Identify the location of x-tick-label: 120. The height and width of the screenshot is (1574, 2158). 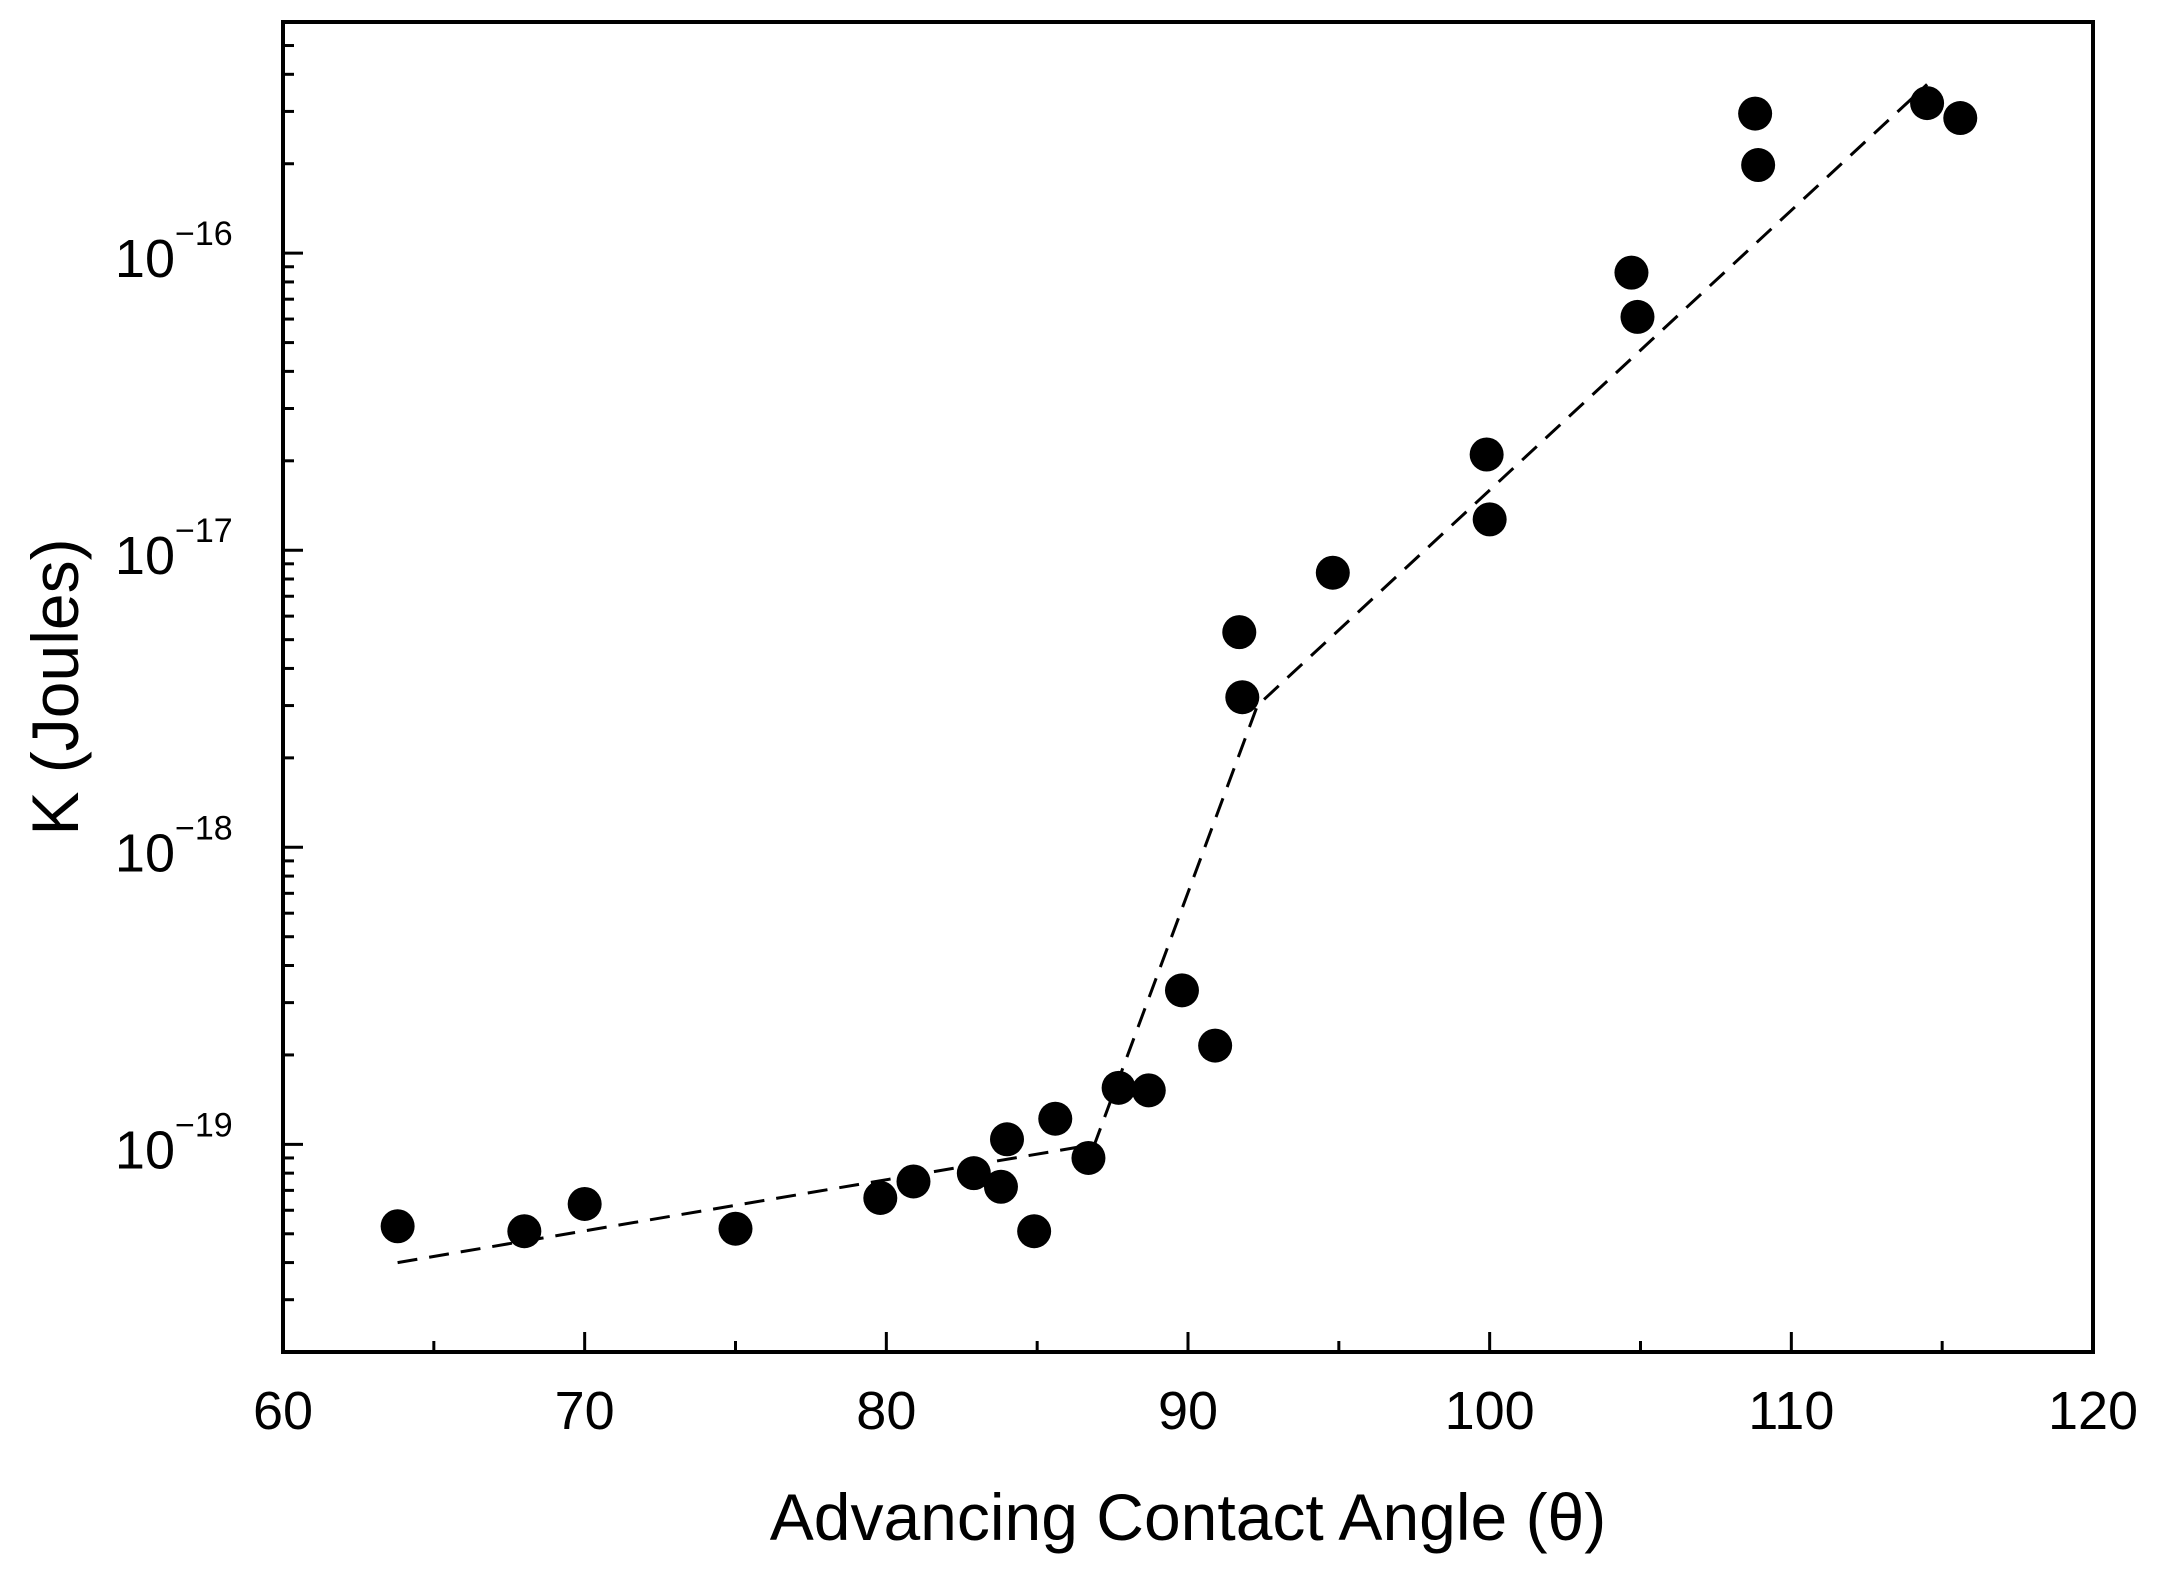
(2093, 1411).